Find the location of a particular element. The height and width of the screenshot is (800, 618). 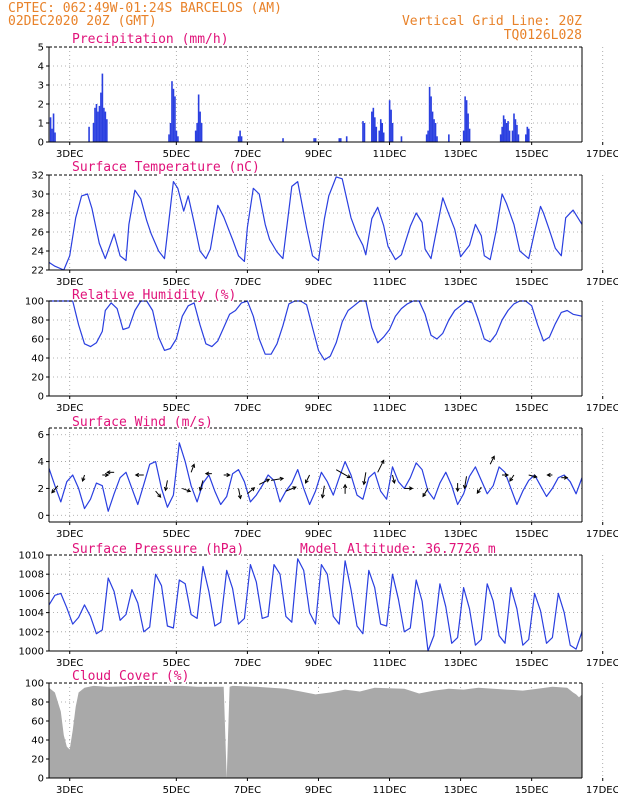

x-tick-label: 13DEC is located at coordinates (461, 282).